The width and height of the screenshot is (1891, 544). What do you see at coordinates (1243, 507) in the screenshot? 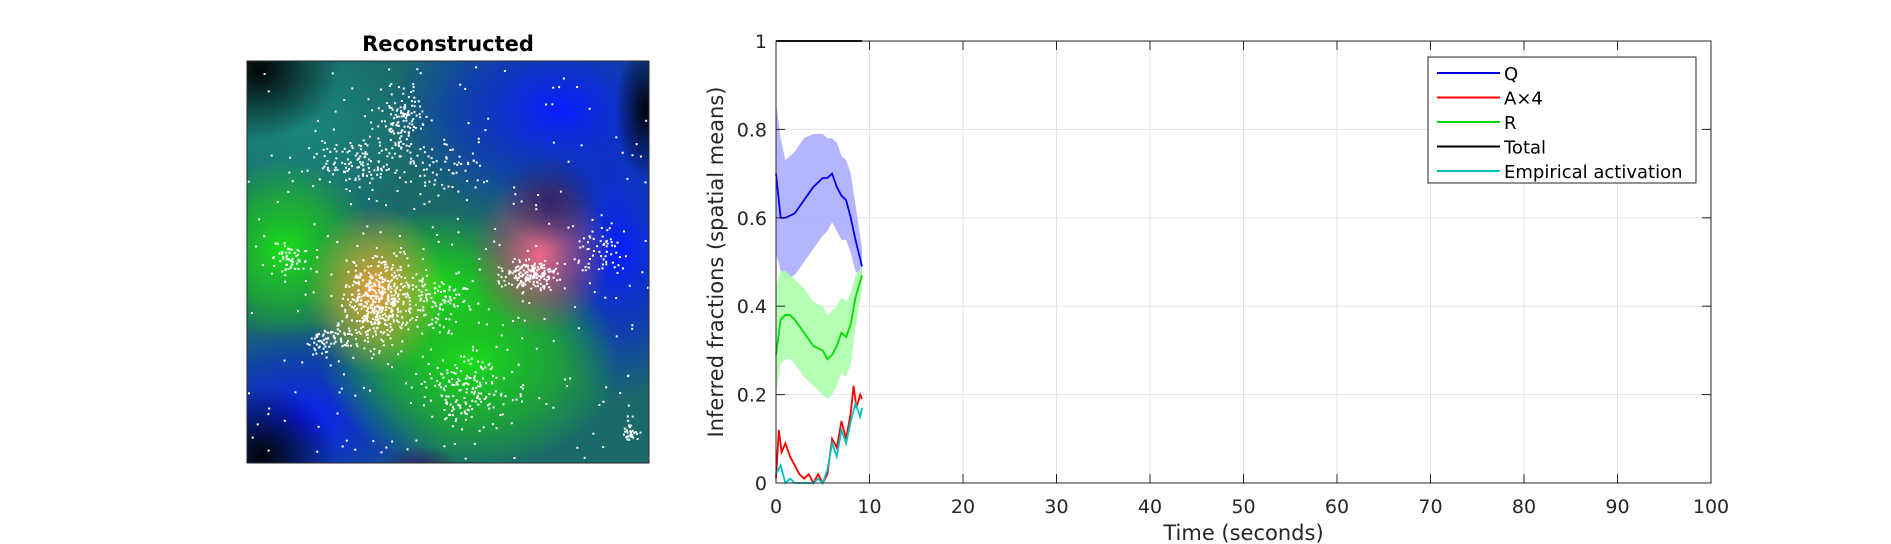
I see `x-tick-label: 50` at bounding box center [1243, 507].